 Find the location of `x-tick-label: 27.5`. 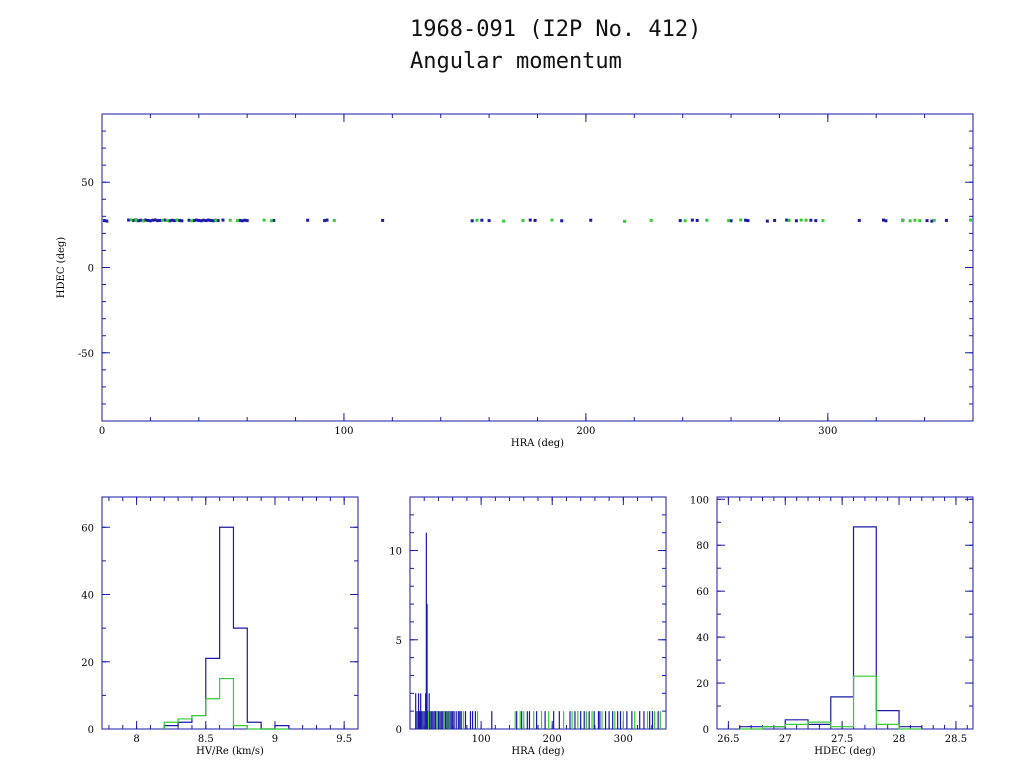

x-tick-label: 27.5 is located at coordinates (842, 739).